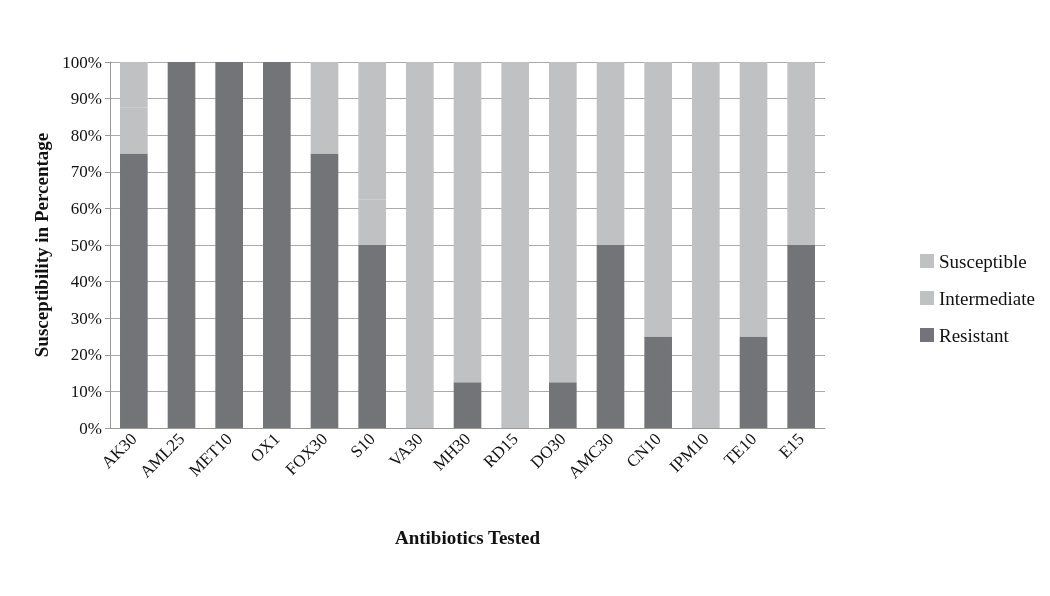  I want to click on y-tick-label: 10%, so click(86, 391).